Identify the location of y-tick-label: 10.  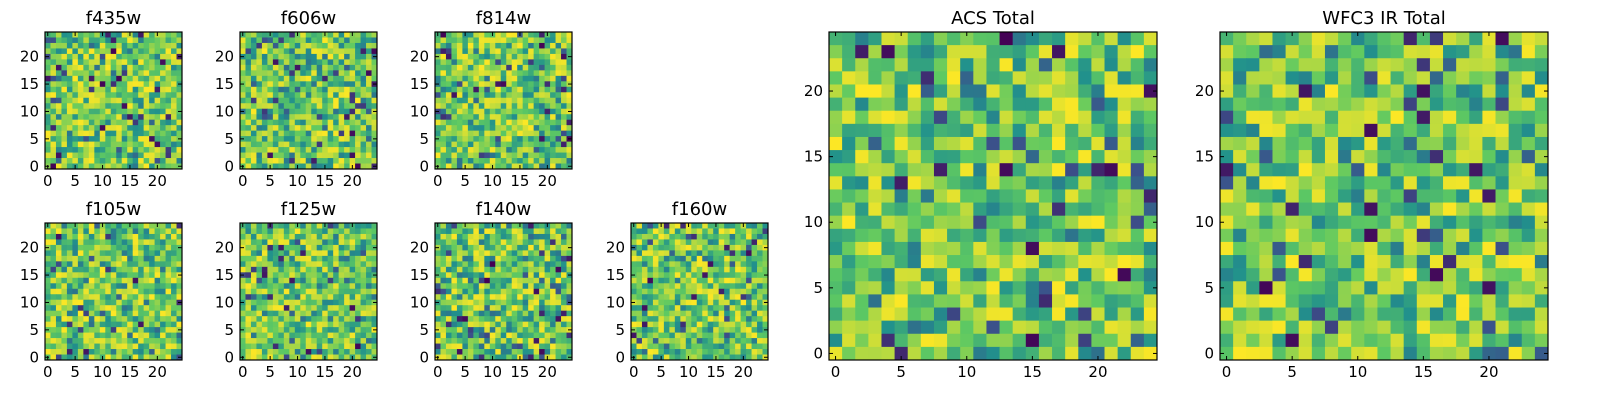
(29, 111).